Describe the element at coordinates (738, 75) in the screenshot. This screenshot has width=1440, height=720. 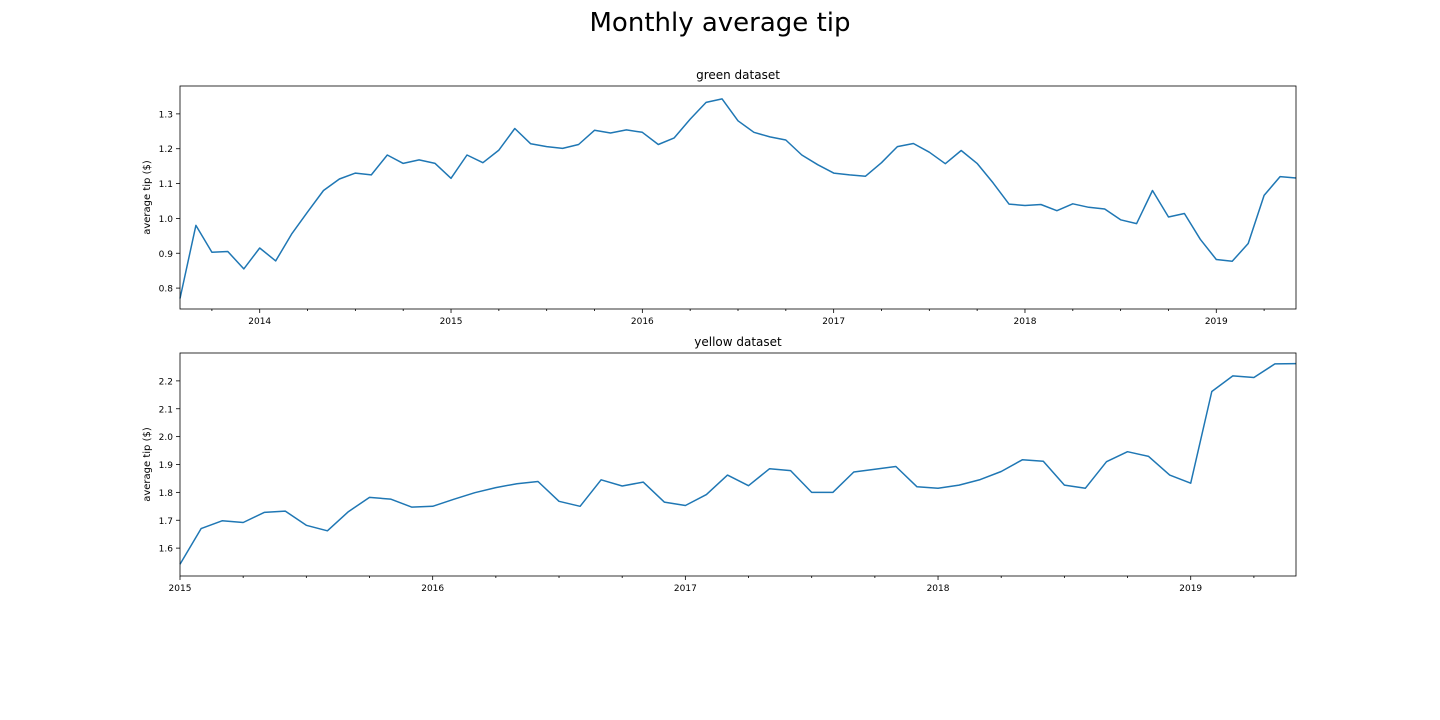
I see `panel-title: green dataset` at that location.